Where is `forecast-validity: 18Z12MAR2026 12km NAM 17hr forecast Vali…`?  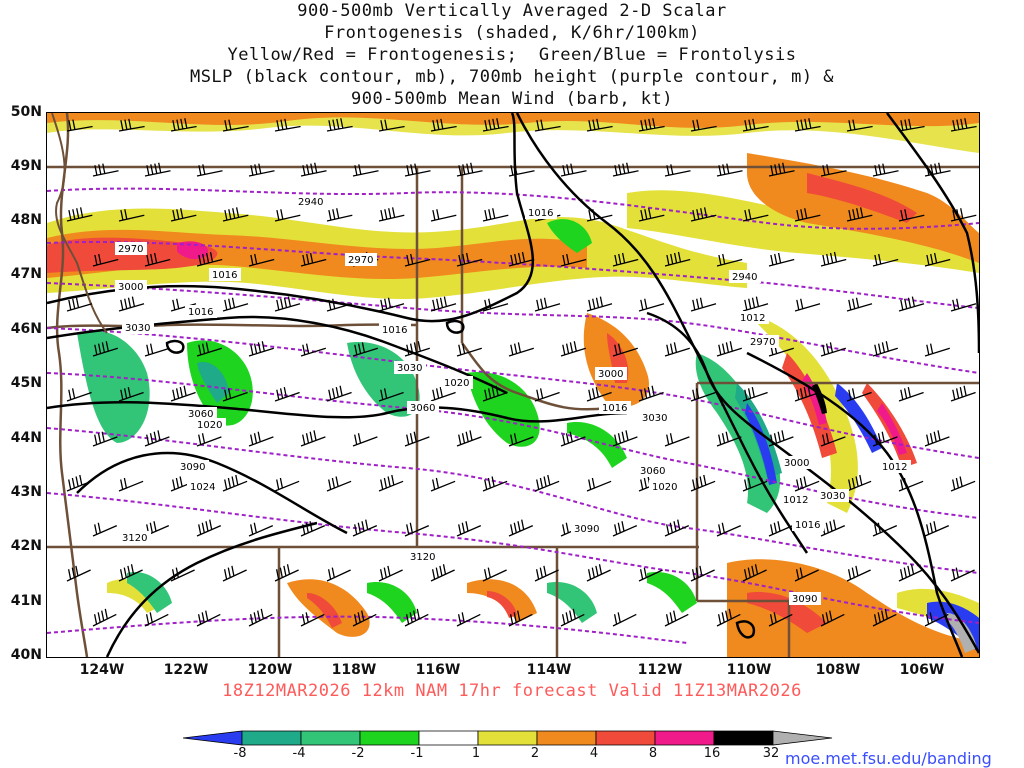
forecast-validity: 18Z12MAR2026 12km NAM 17hr forecast Vali… is located at coordinates (512, 691).